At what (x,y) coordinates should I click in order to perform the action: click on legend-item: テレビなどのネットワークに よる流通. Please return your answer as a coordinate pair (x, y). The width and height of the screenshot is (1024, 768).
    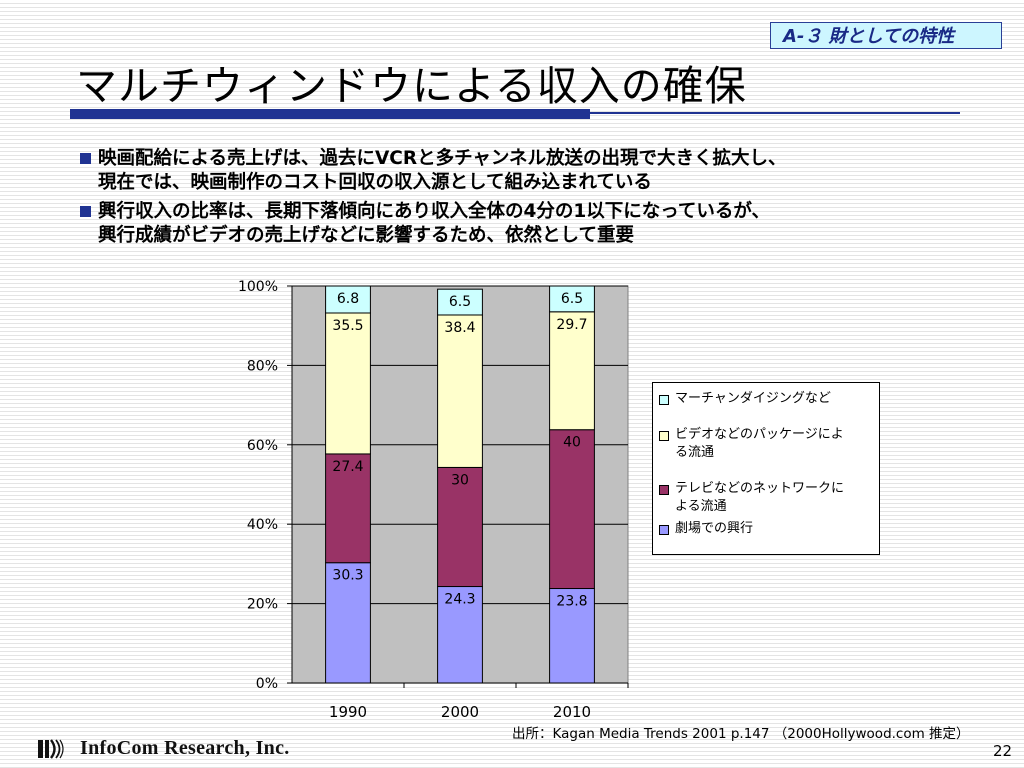
    Looking at the image, I should click on (766, 498).